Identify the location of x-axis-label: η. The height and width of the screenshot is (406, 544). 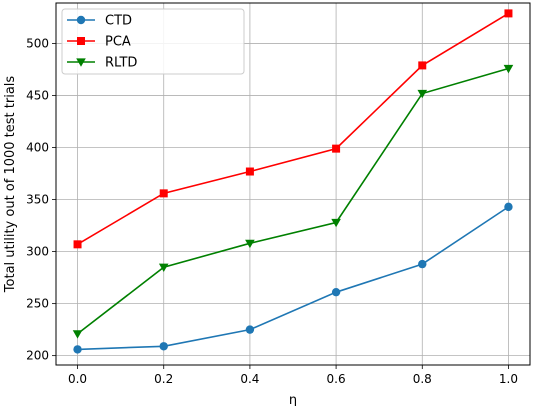
(293, 399).